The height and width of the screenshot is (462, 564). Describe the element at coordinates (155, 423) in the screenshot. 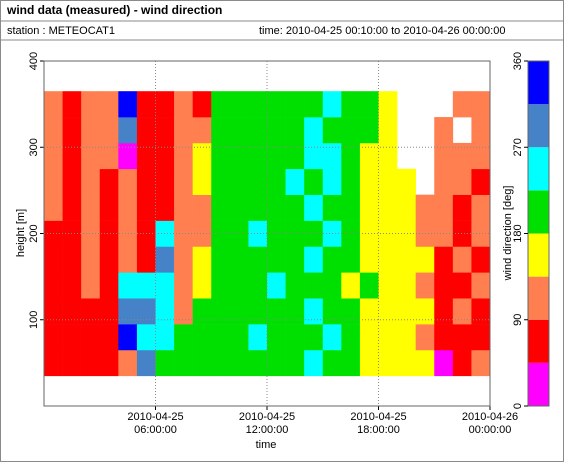

I see `x-tick-label: 2010-04-25 06:00:00` at that location.